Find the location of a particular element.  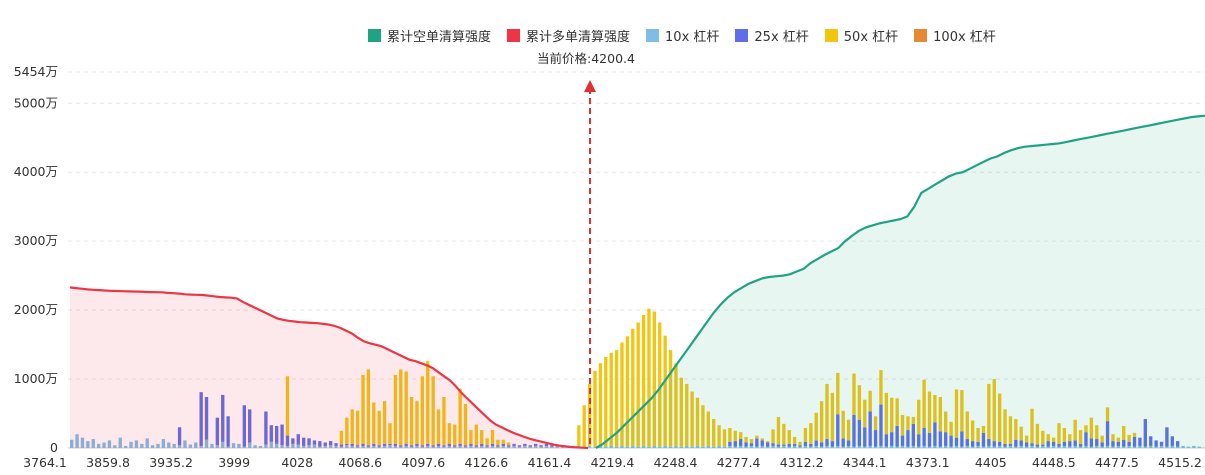

legend-swatch is located at coordinates (514, 35).